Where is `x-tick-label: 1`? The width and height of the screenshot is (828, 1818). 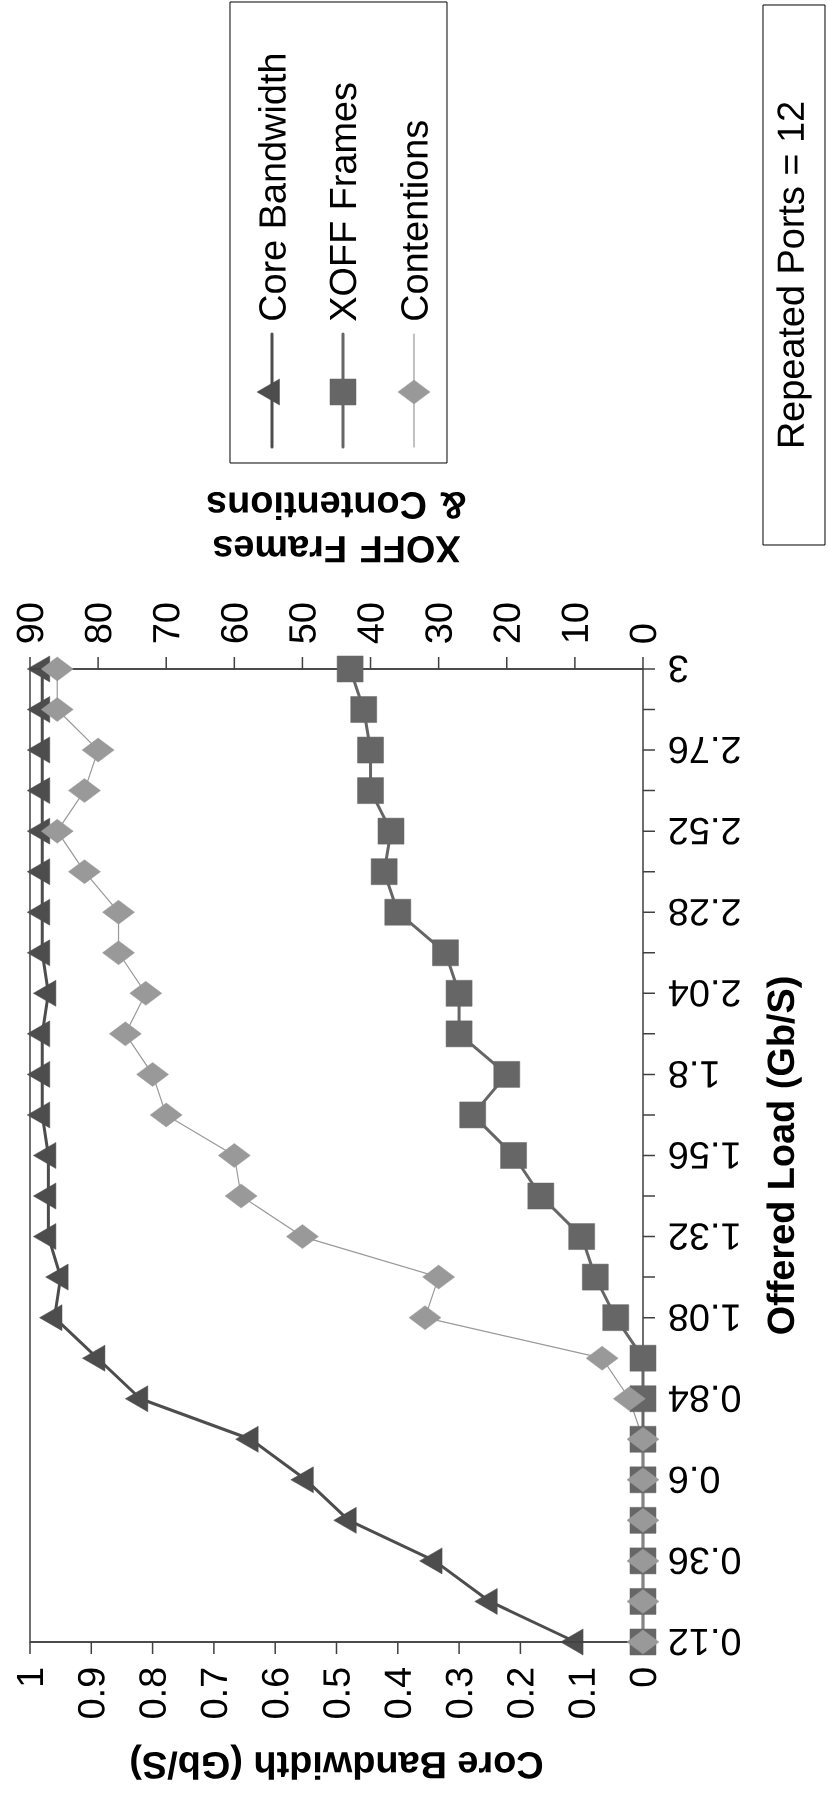 x-tick-label: 1 is located at coordinates (30, 1676).